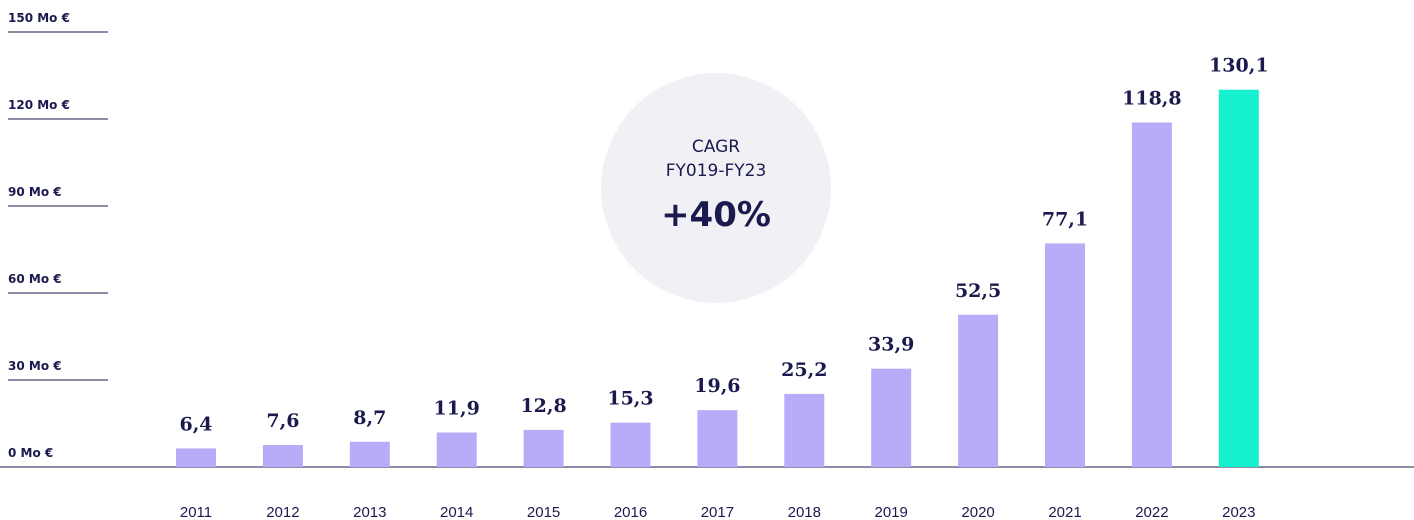 Image resolution: width=1414 pixels, height=520 pixels. Describe the element at coordinates (717, 386) in the screenshot. I see `value-label: 19,6` at that location.